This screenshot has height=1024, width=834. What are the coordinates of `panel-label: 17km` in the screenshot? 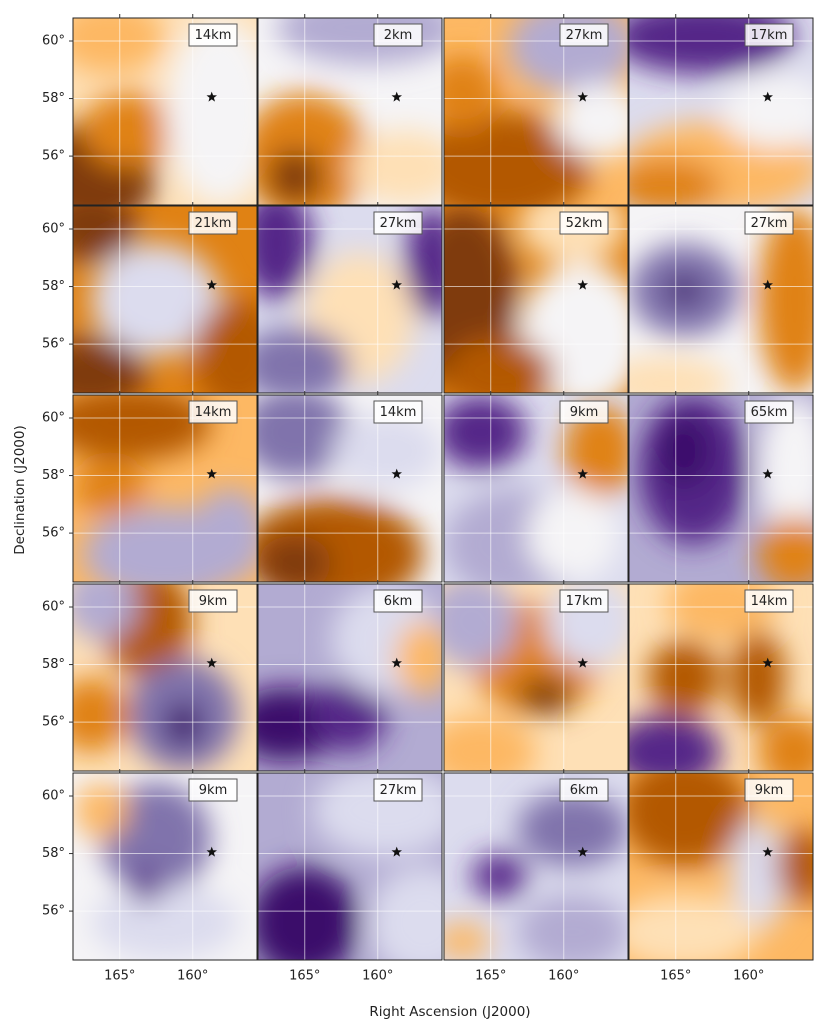 It's located at (769, 35).